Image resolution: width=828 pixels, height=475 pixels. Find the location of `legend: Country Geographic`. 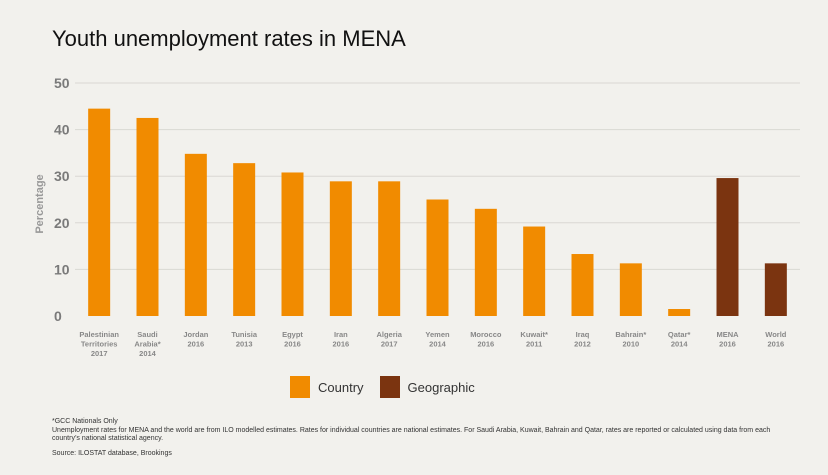

legend: Country Geographic is located at coordinates (390, 387).